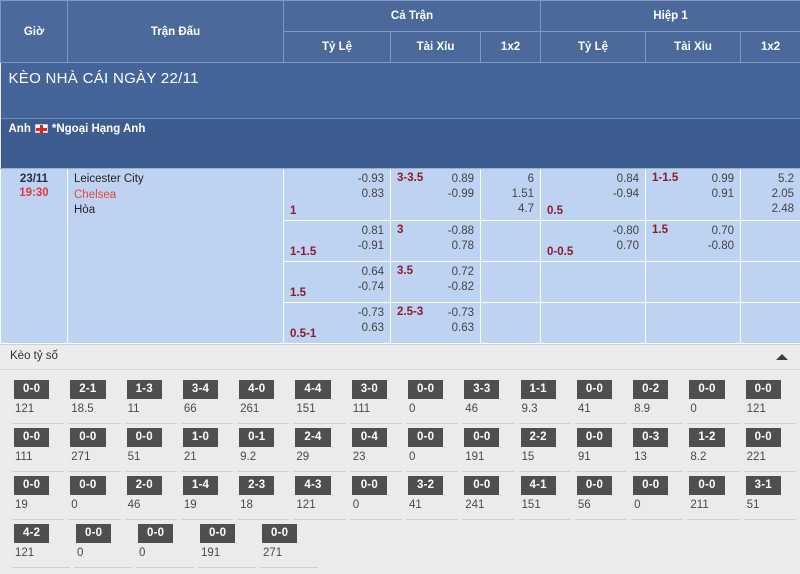  Describe the element at coordinates (555, 211) in the screenshot. I see `h1-handicap-label-1: 0.5` at that location.